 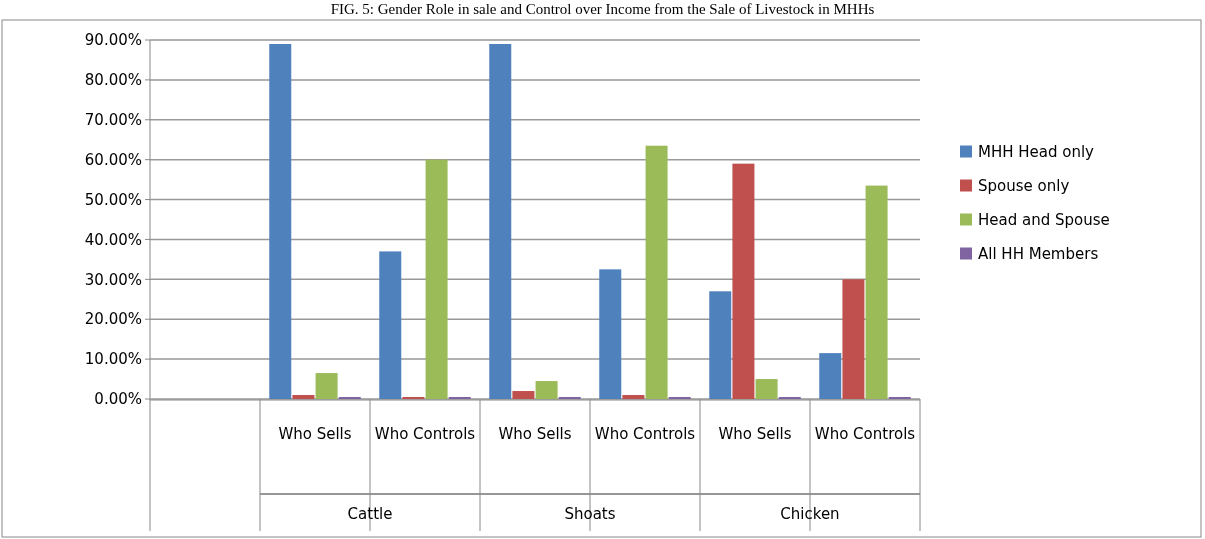 What do you see at coordinates (113, 80) in the screenshot?
I see `y-tick-label: 80.00%` at bounding box center [113, 80].